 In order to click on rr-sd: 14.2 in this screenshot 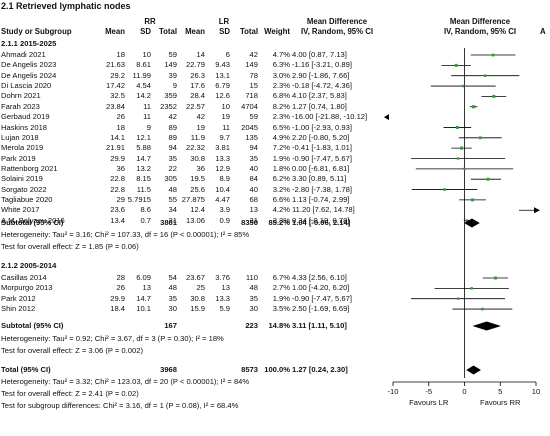, I will do `click(143, 96)`.